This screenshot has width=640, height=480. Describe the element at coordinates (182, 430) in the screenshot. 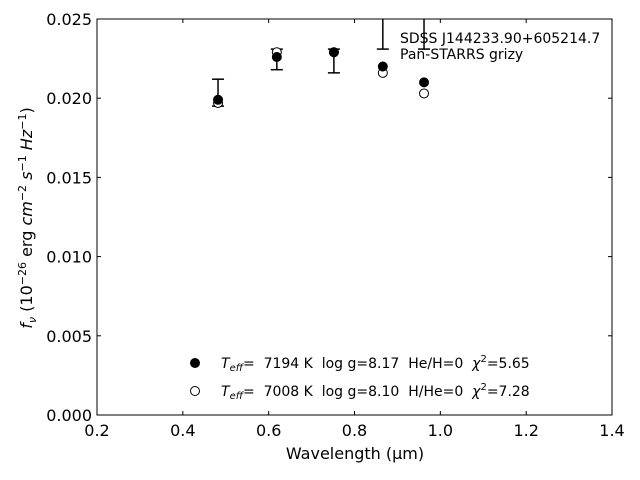

I see `x-tick-label: 0.4` at that location.